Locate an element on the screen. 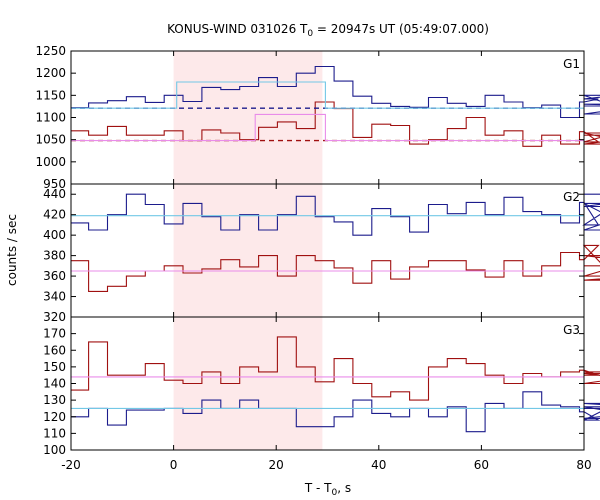 This screenshot has height=500, width=600. xlabel-rest: , s is located at coordinates (344, 488).